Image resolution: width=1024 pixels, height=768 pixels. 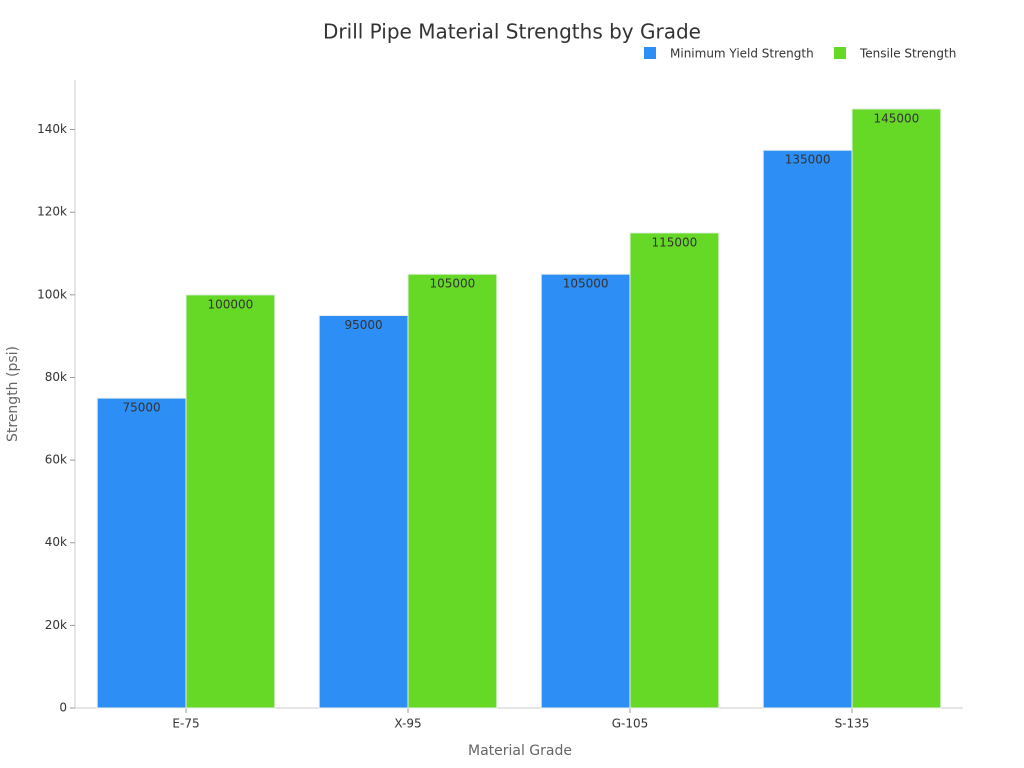 What do you see at coordinates (364, 325) in the screenshot?
I see `data-label: 95000` at bounding box center [364, 325].